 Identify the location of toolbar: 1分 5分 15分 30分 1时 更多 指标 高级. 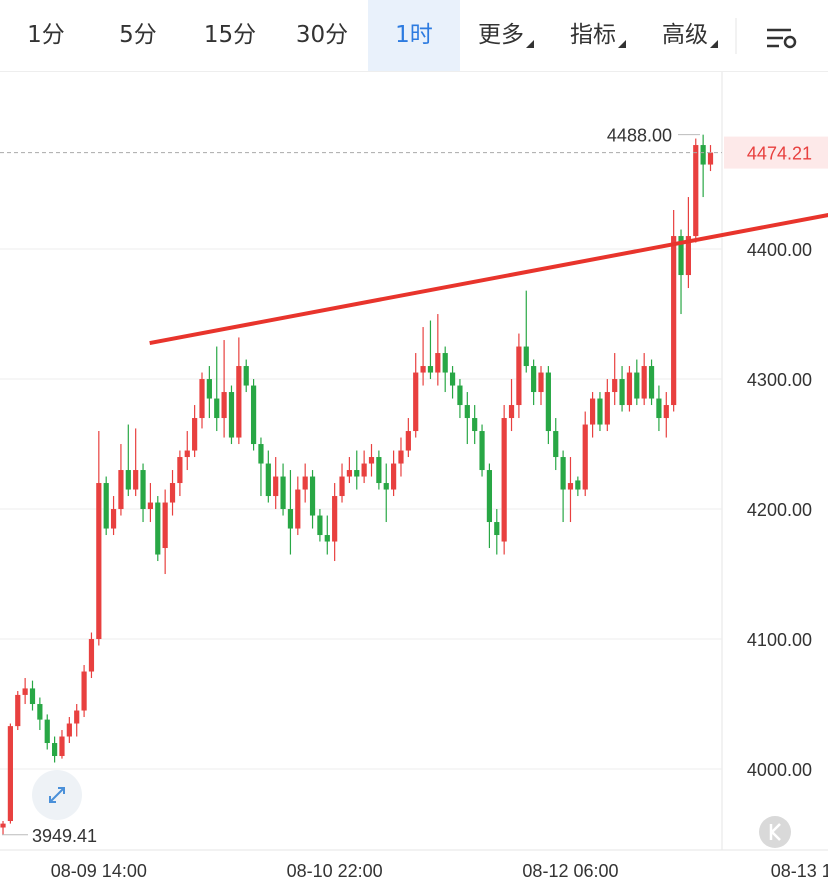
(414, 36).